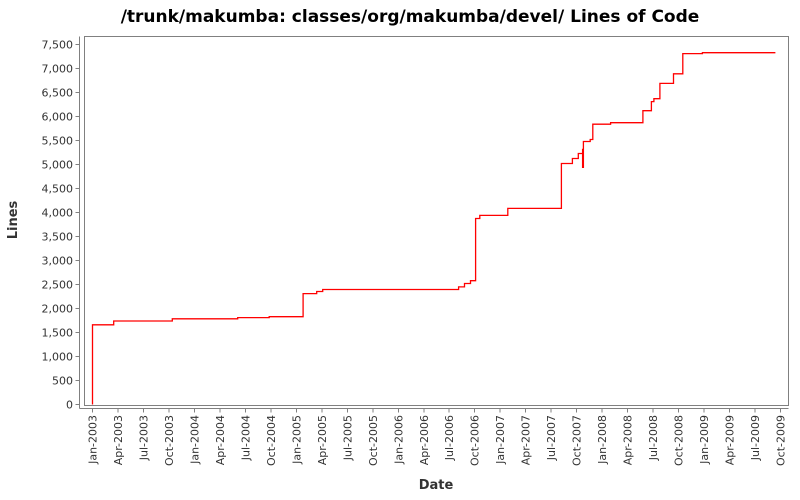 The height and width of the screenshot is (500, 800). I want to click on x-tick-label: Jul-2004, so click(245, 438).